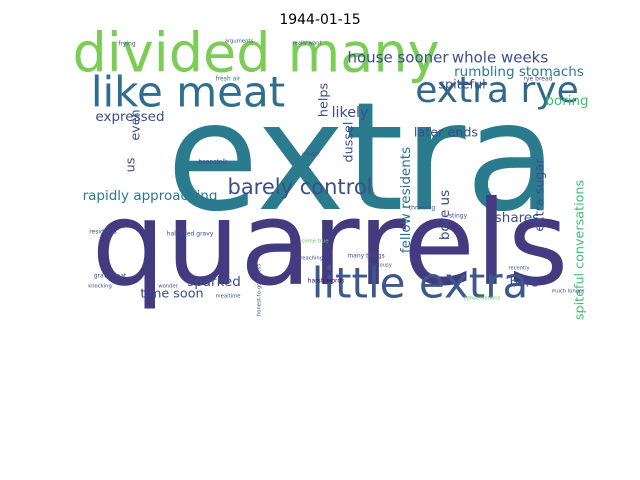  I want to click on word: many things, so click(365, 256).